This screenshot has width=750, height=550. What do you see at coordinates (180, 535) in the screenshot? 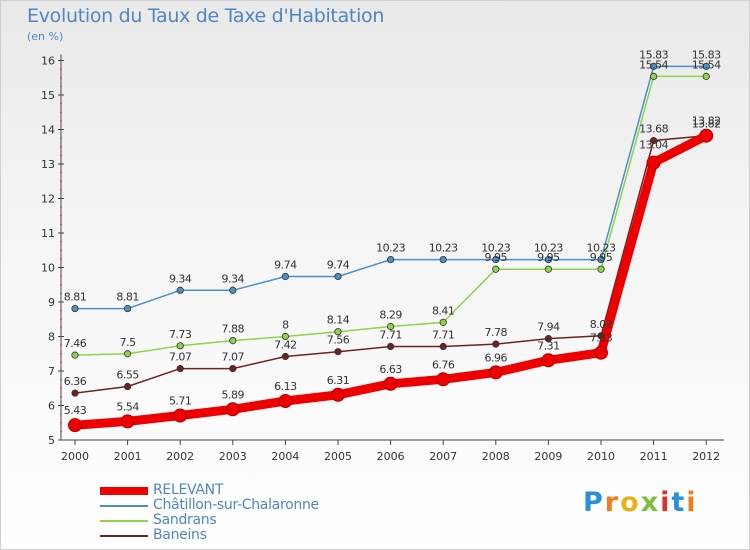
I see `legend-label: Baneins` at bounding box center [180, 535].